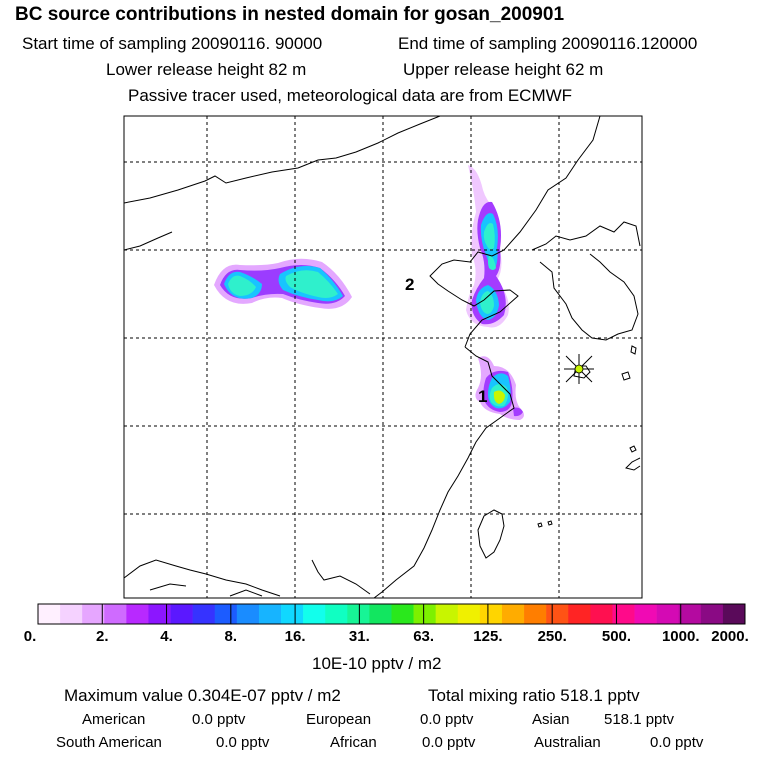 The image size is (768, 768). What do you see at coordinates (534, 695) in the screenshot?
I see `total-mixing-ratio: Total mixing ratio 518.1 pptv` at bounding box center [534, 695].